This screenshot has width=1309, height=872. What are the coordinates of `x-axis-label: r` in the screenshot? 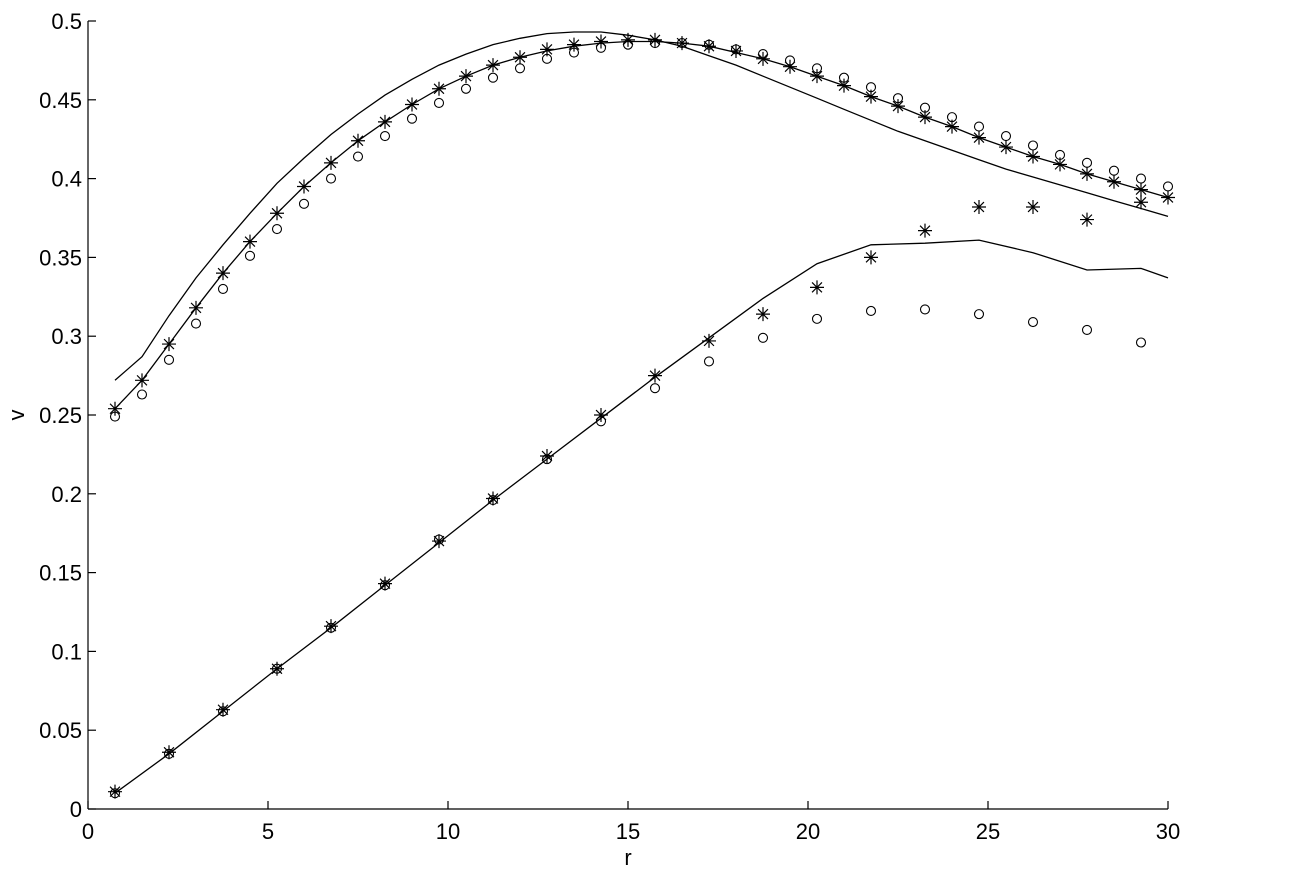 It's located at (627, 857).